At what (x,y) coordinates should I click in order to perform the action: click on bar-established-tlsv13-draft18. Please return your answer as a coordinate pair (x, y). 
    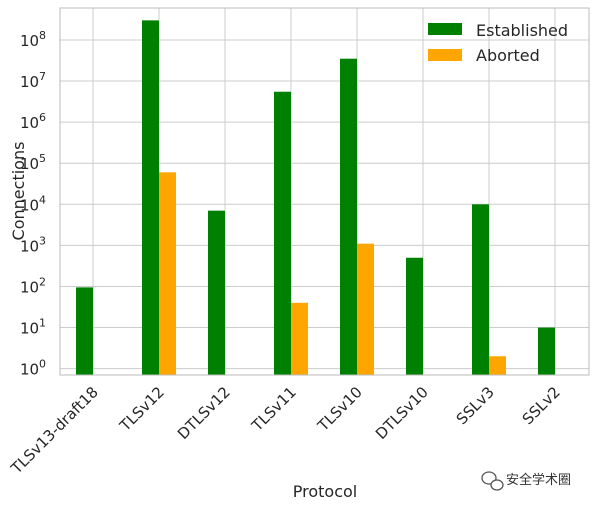
    Looking at the image, I should click on (84, 331).